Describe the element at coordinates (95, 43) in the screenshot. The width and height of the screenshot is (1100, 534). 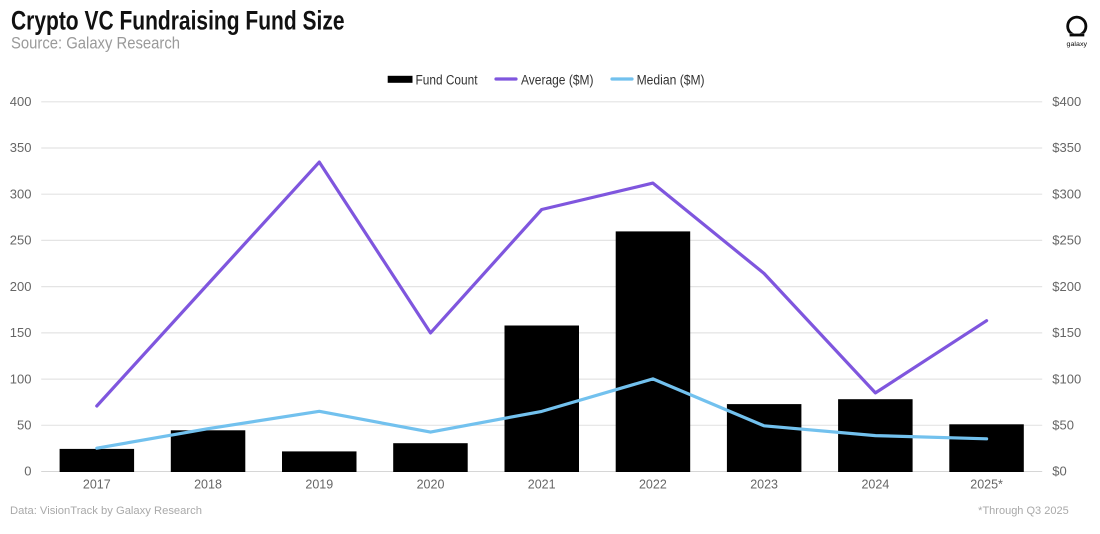
I see `svg-text: Source: Galaxy Research` at that location.